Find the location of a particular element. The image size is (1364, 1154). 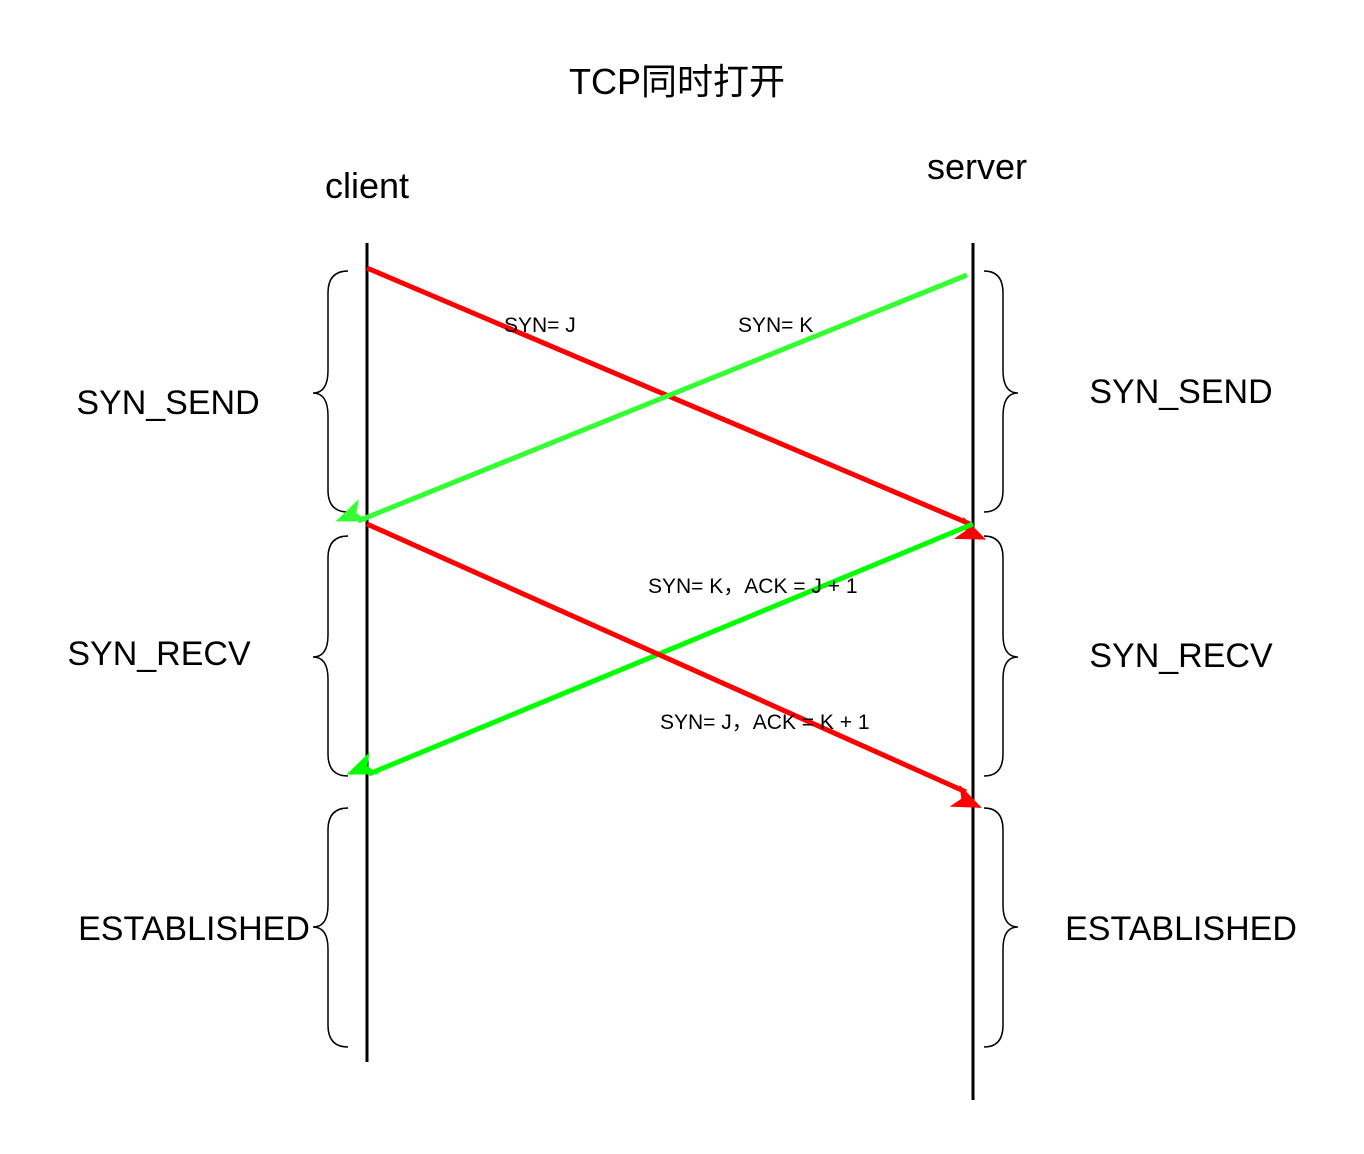

client-state-established: ESTABLISHED is located at coordinates (194, 929).